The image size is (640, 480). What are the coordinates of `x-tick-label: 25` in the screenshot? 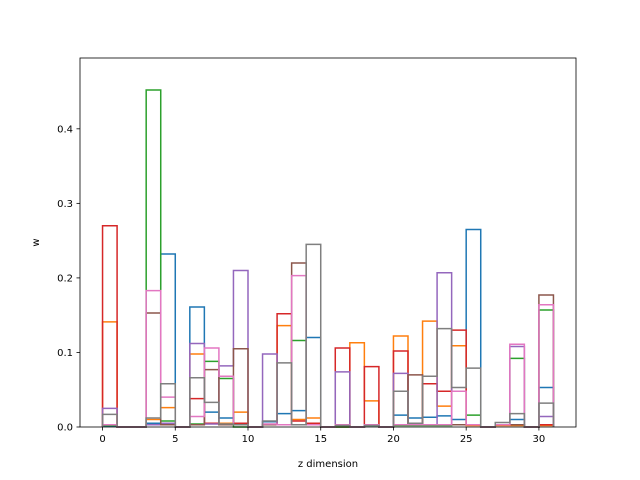 It's located at (466, 439).